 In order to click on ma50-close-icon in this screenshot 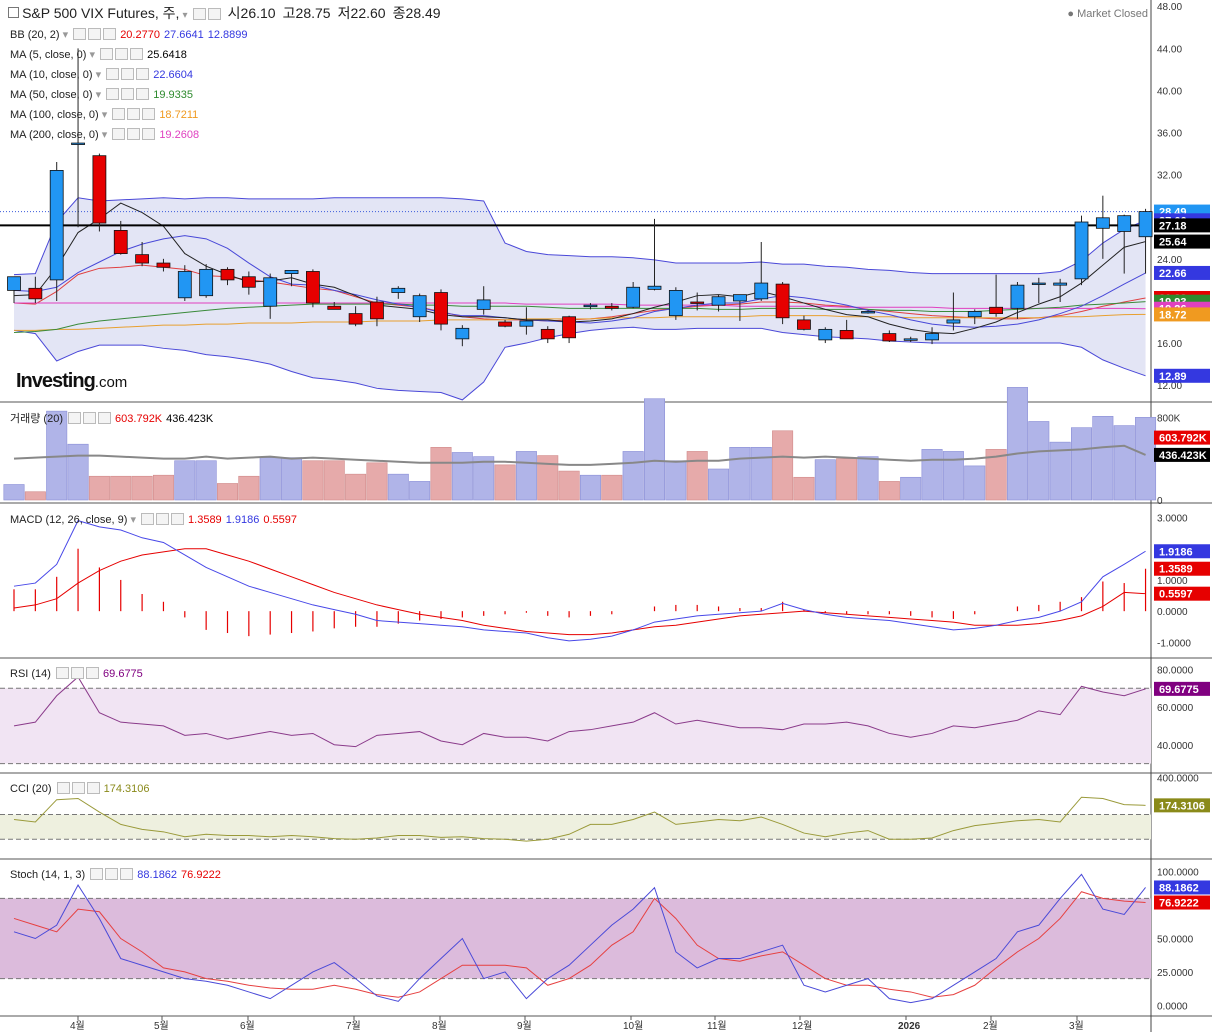, I will do `click(143, 94)`.